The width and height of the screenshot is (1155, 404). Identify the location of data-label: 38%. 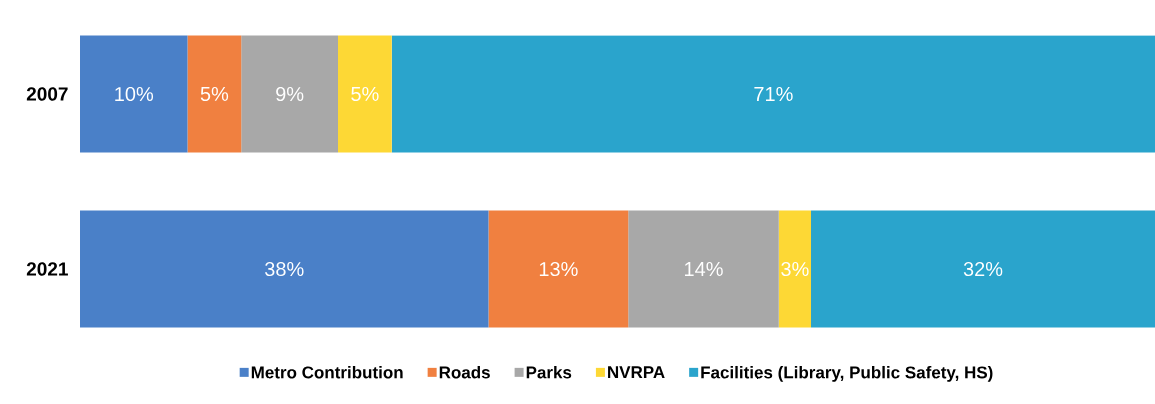
(284, 269).